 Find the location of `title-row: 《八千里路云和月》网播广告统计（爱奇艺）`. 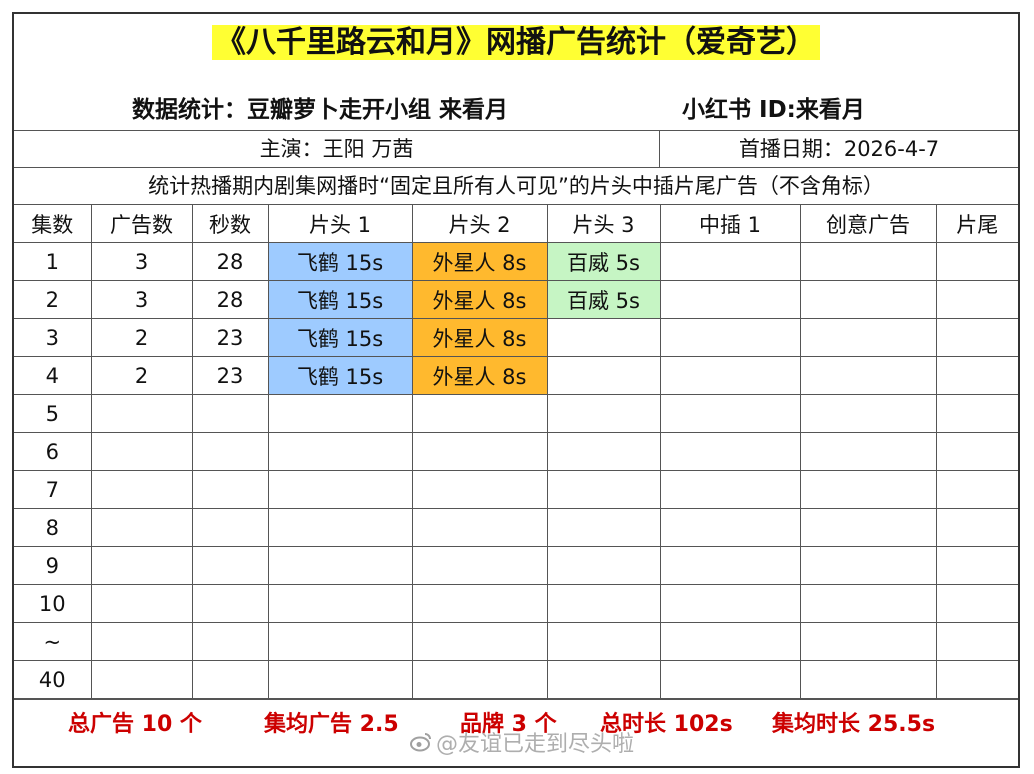

title-row: 《八千里路云和月》网播广告统计（爱奇艺） is located at coordinates (516, 48).